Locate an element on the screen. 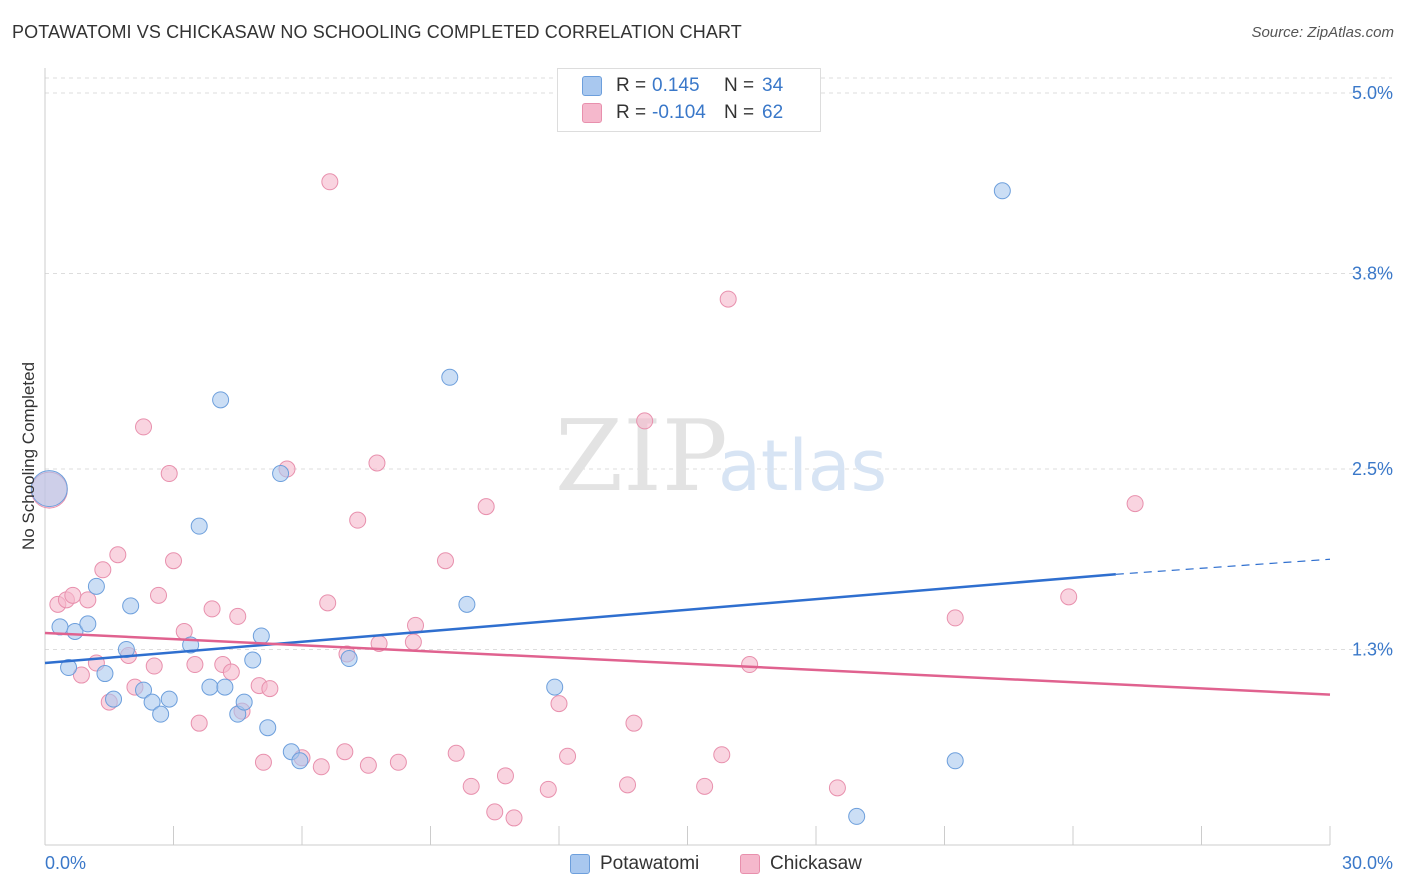  legend-row-potawatomi: R = 0.145 N = 34 is located at coordinates (682, 86).